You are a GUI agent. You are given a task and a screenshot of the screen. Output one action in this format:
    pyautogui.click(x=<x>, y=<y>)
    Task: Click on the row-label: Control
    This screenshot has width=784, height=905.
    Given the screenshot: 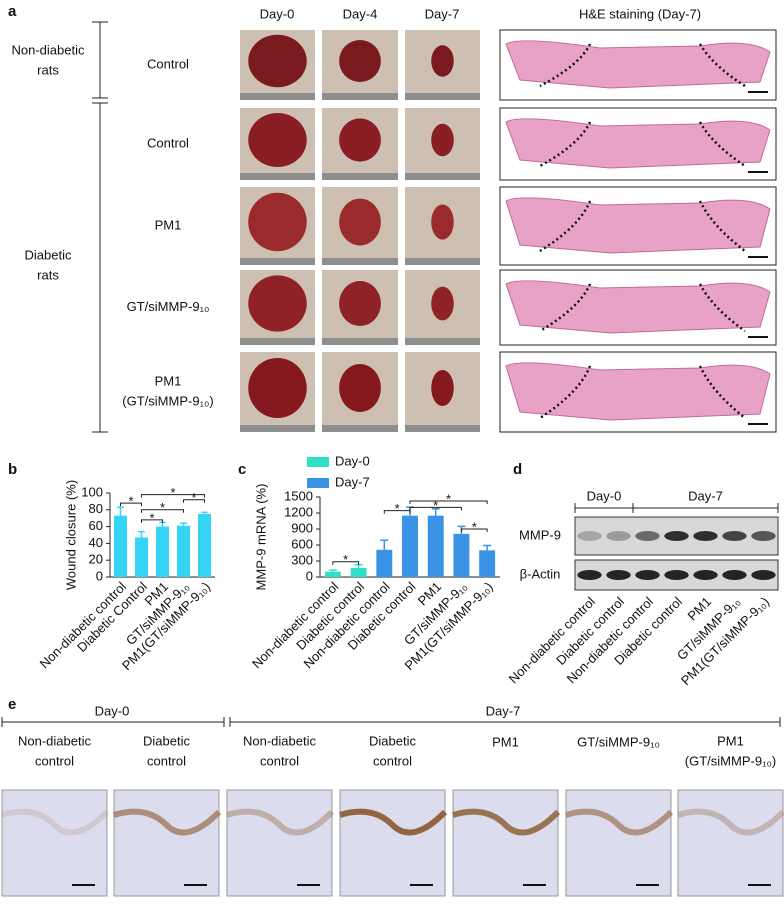 What is the action you would take?
    pyautogui.click(x=168, y=142)
    